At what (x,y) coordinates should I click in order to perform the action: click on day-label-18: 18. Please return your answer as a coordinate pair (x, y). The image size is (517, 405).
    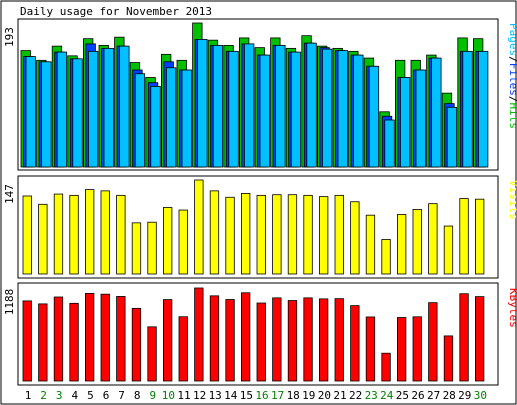
    Looking at the image, I should click on (293, 395).